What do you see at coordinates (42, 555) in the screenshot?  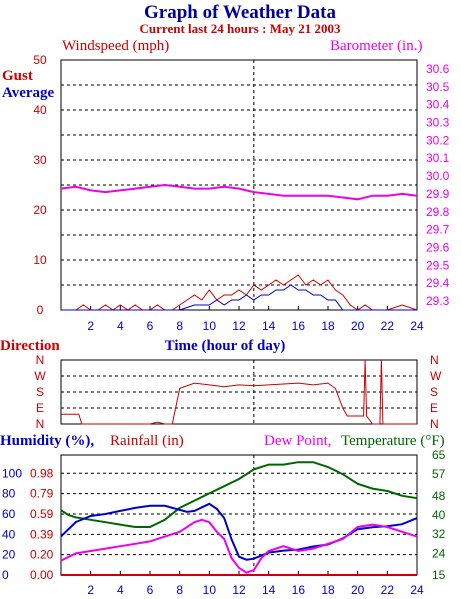 I see `rainfall-tick-label: 0.20` at bounding box center [42, 555].